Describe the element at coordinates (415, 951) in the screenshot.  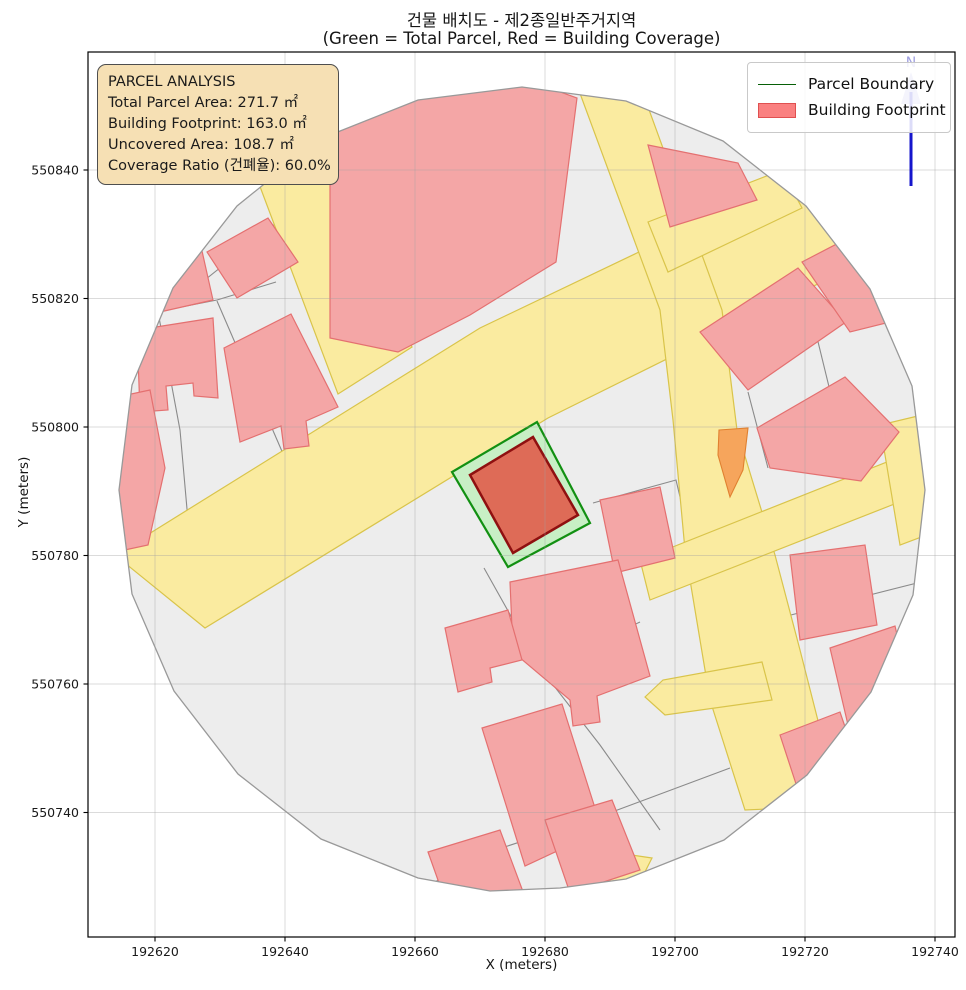
I see `x-tick-label: 192660` at that location.